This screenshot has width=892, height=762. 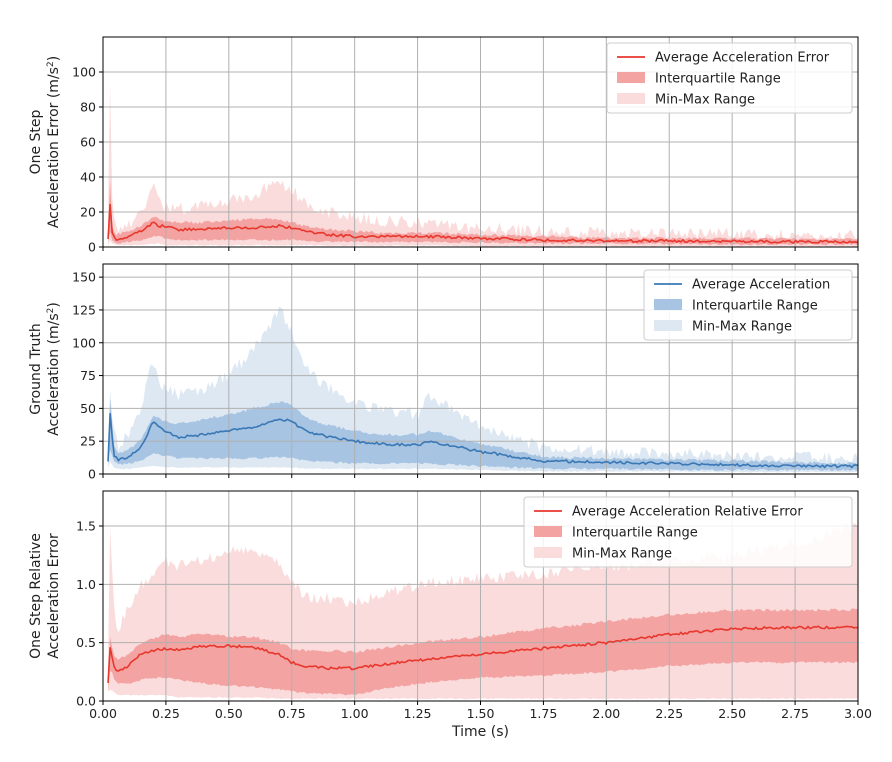 I want to click on x-tick-label: 2.00, so click(x=606, y=713).